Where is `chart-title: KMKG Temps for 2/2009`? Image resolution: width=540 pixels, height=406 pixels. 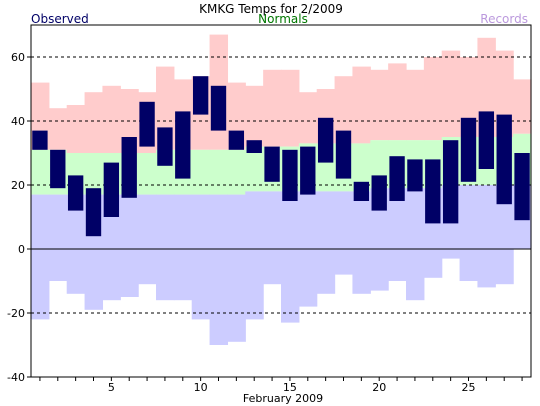
chart-title: KMKG Temps for 2/2009 is located at coordinates (271, 9).